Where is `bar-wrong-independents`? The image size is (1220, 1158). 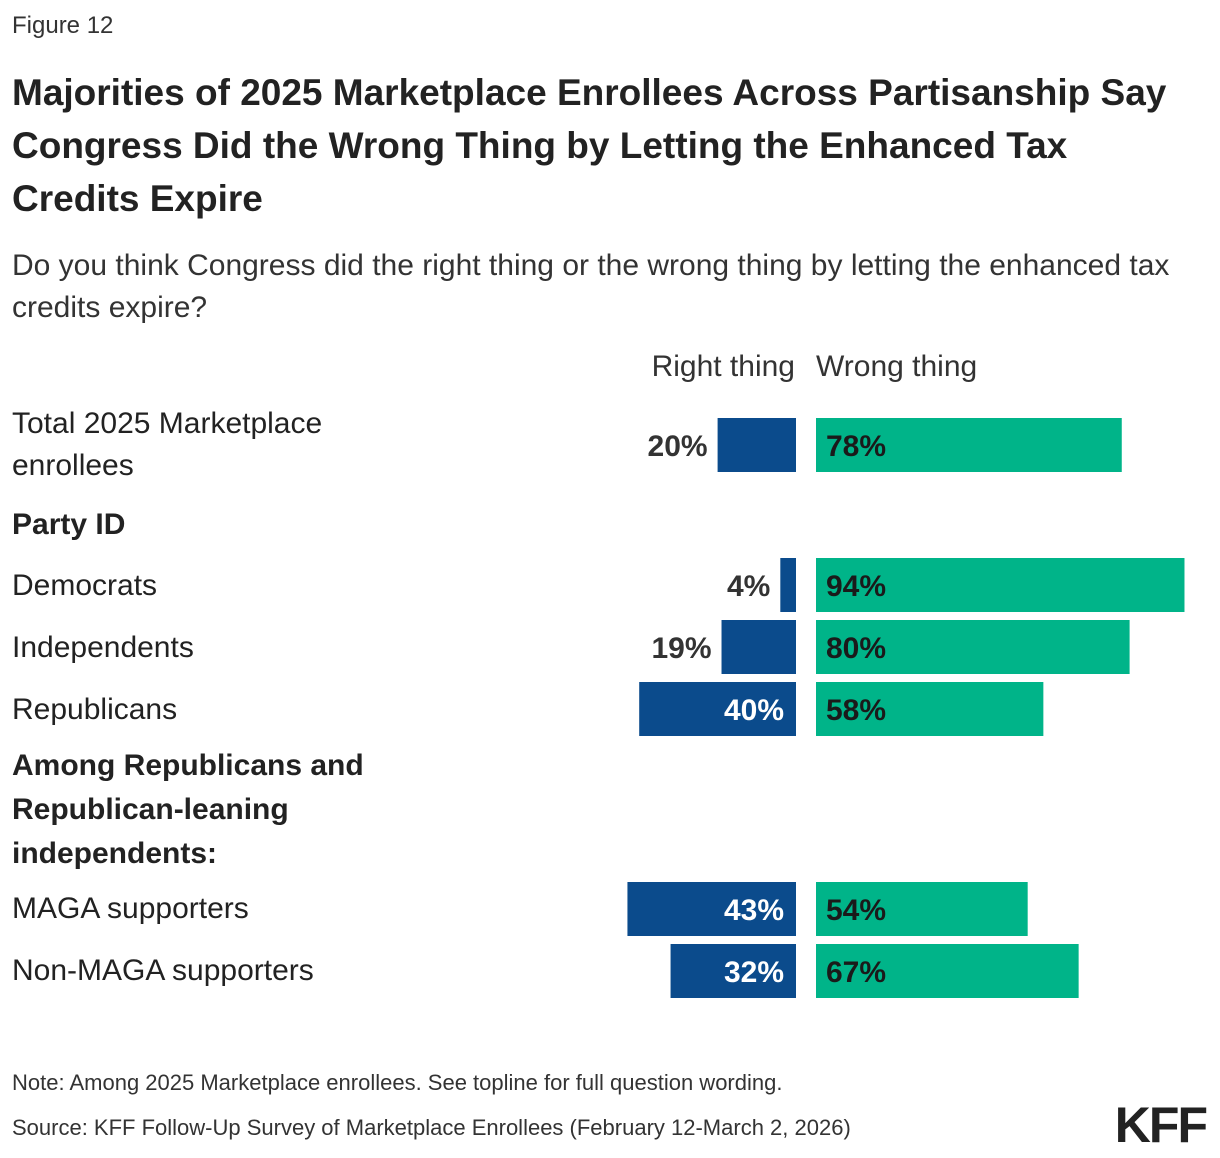
bar-wrong-independents is located at coordinates (973, 647).